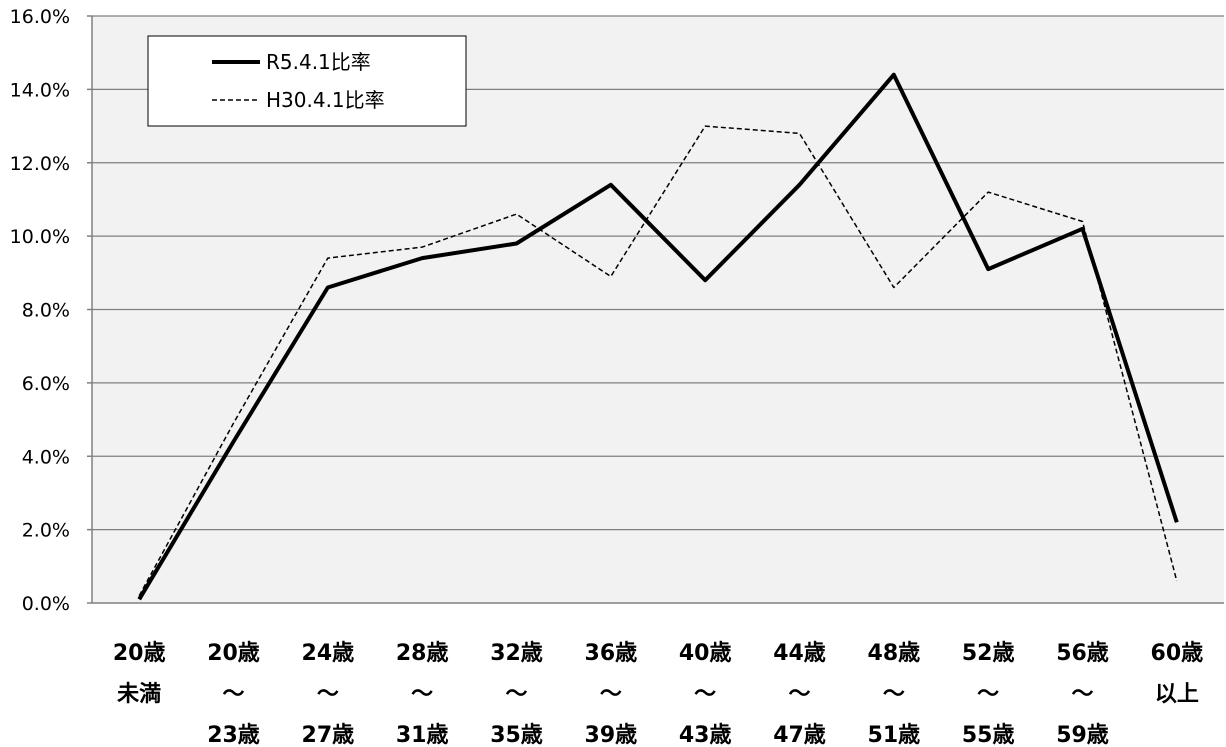 This screenshot has height=747, width=1226. Describe the element at coordinates (1082, 653) in the screenshot. I see `x-tick-label: 56歳` at that location.